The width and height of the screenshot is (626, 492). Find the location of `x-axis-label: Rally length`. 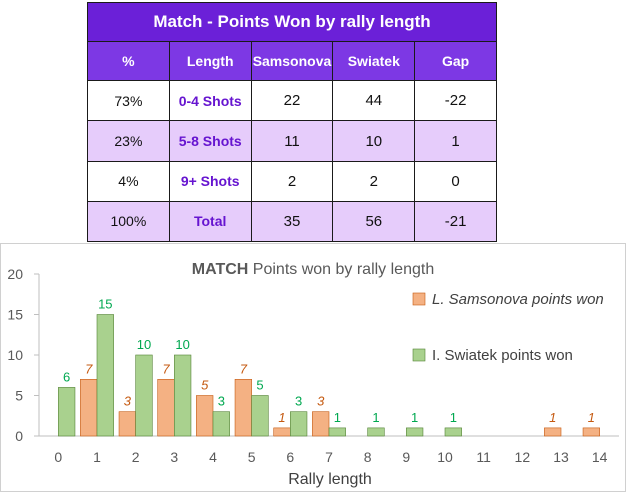

x-axis-label: Rally length is located at coordinates (330, 479).